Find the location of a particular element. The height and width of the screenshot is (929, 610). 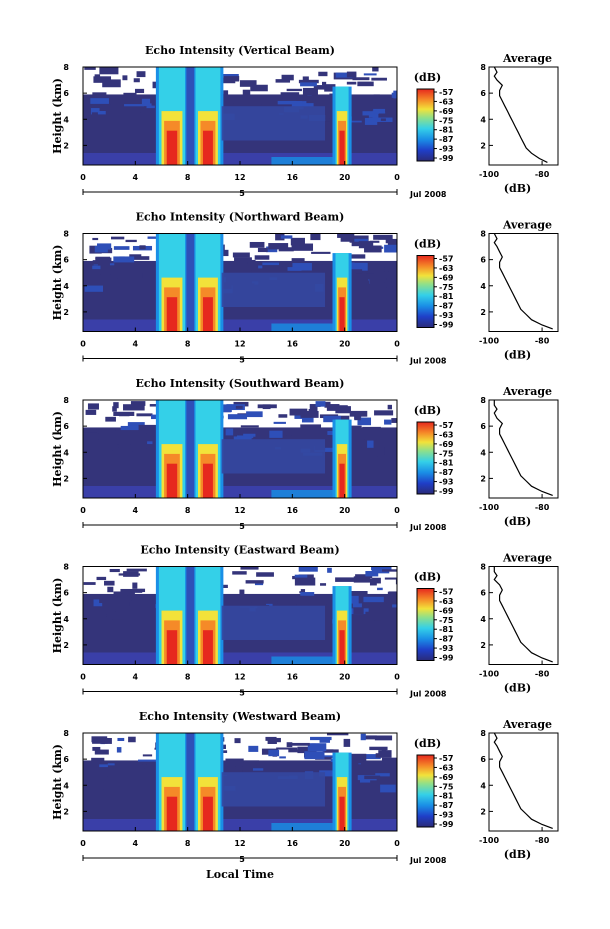

colorbar-tick-label: -87 is located at coordinates (446, 139).